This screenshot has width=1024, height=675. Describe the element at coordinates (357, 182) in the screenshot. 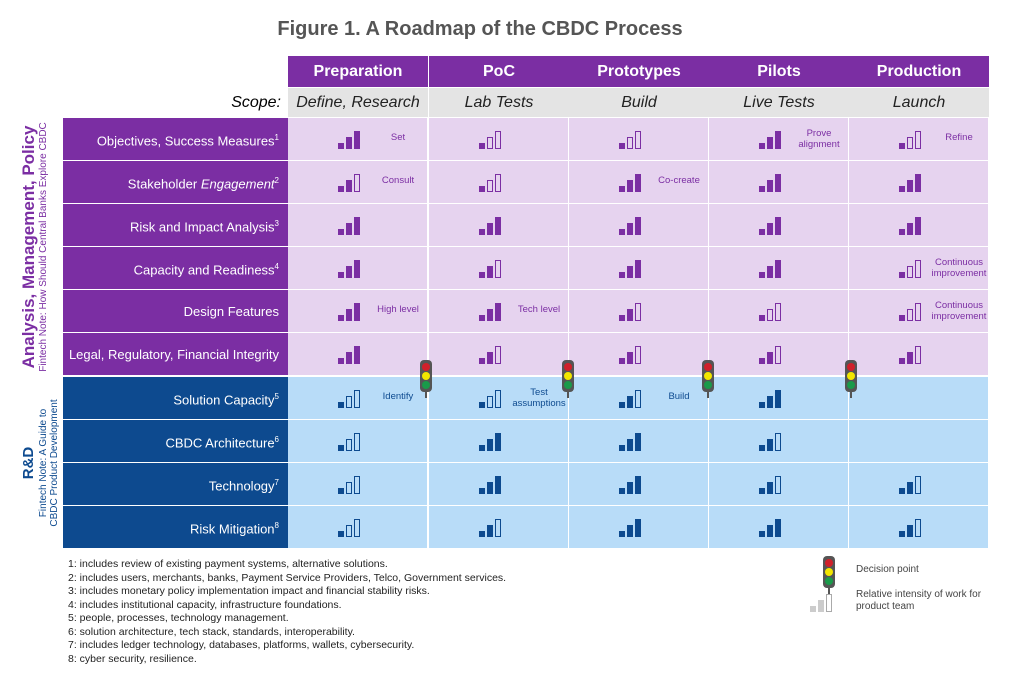

I see `matrix-cell: Consult` at that location.